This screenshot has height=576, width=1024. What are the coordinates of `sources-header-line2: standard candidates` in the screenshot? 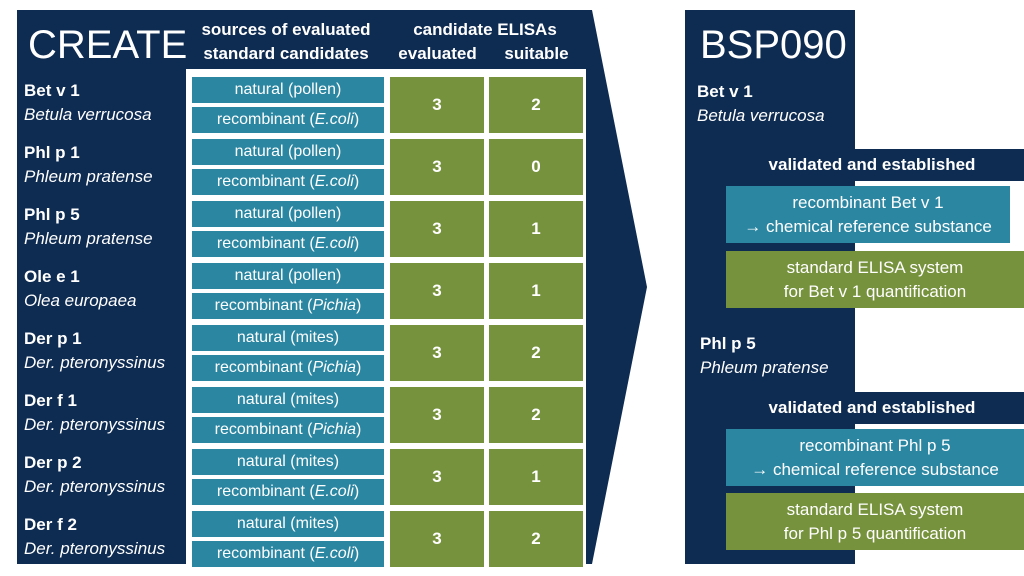 It's located at (286, 53).